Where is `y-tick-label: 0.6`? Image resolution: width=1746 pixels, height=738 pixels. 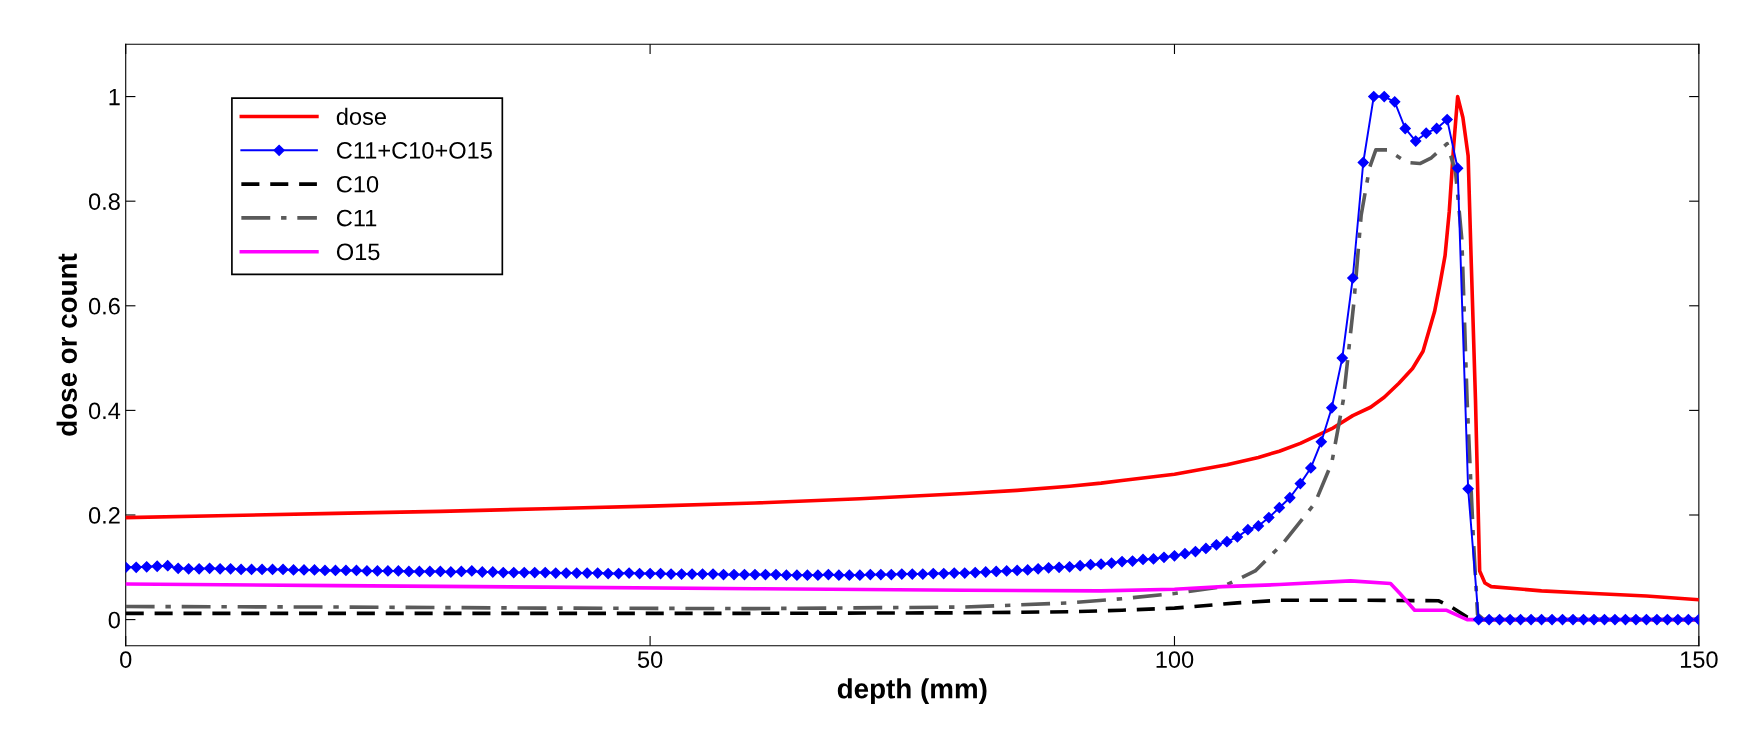 y-tick-label: 0.6 is located at coordinates (104, 306).